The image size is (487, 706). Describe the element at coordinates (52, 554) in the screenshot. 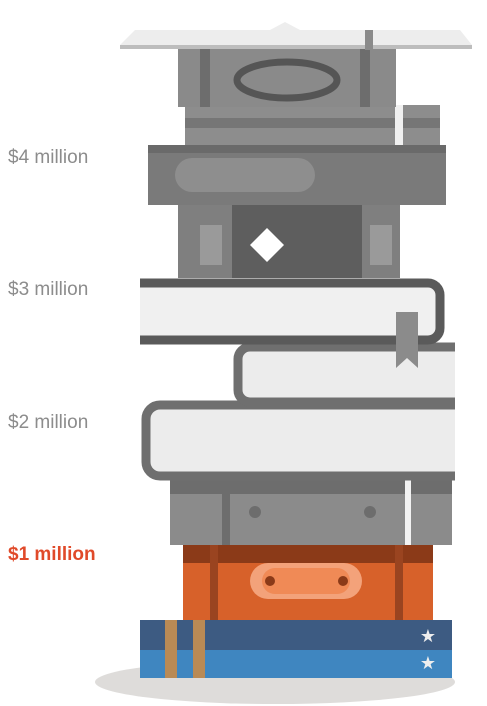

I see `highlighted-amount-label: $1 million` at that location.